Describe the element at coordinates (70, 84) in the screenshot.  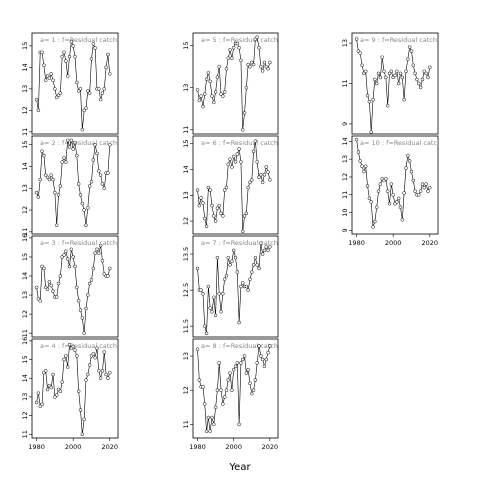
I see `panel-1: 11 12 13 14 15 a= 1 : f=Residual catch` at that location.